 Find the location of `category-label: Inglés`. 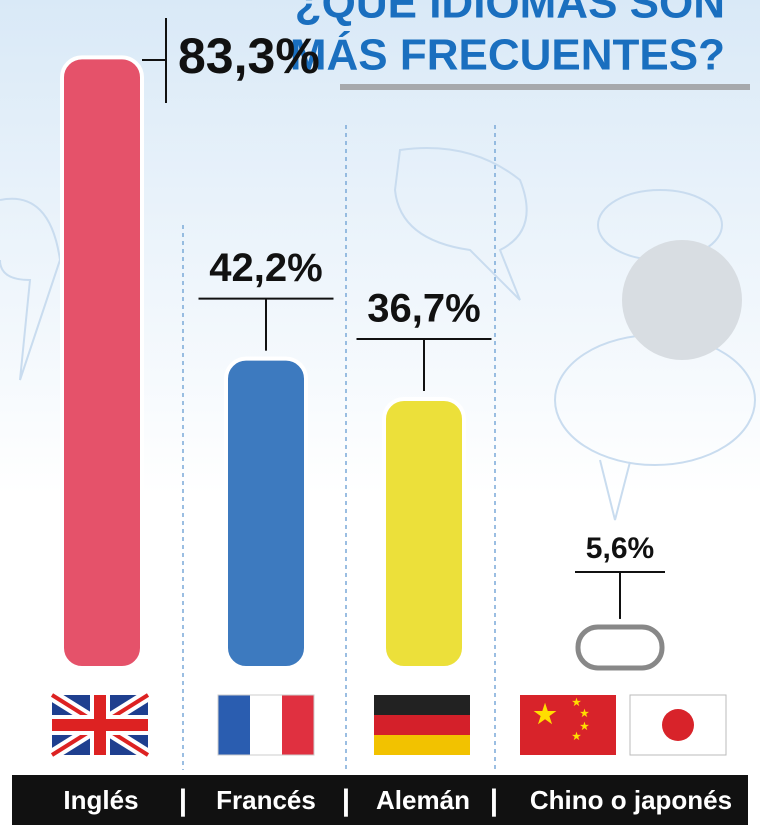

category-label: Inglés is located at coordinates (100, 800).